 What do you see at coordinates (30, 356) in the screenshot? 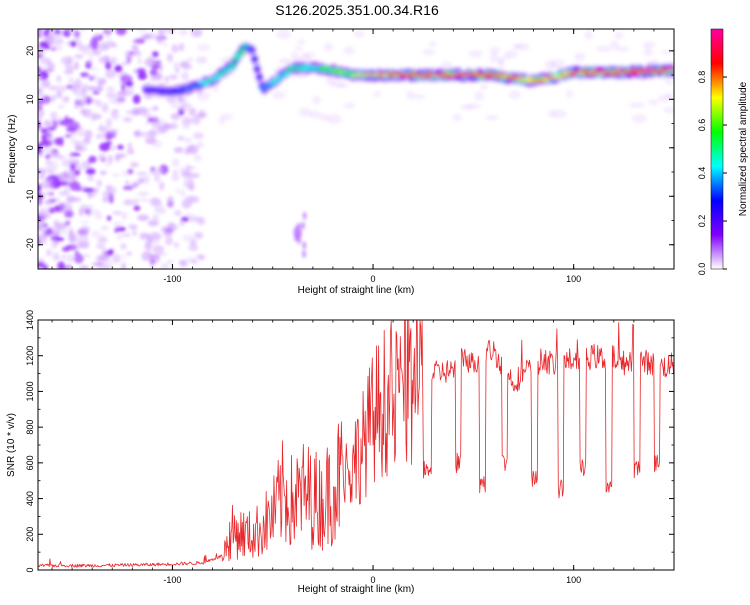
I see `y-tick-label: 1200` at bounding box center [30, 356].